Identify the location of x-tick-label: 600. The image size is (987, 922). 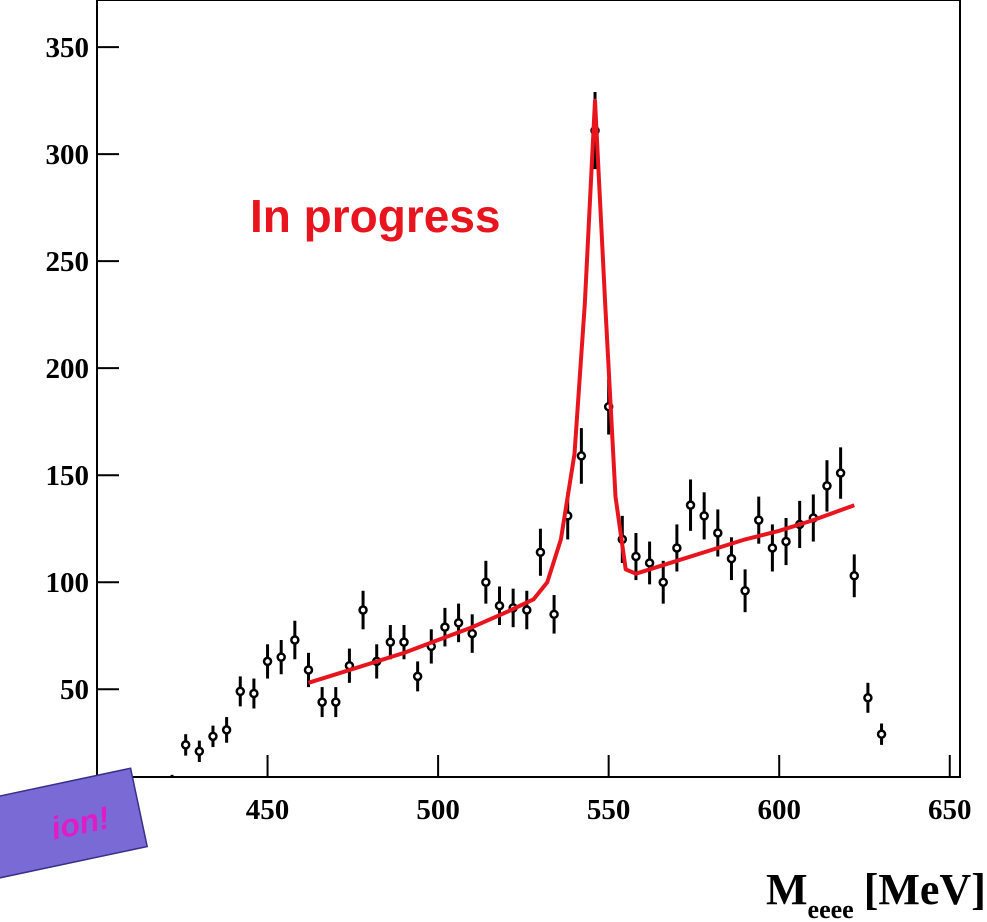
(779, 810).